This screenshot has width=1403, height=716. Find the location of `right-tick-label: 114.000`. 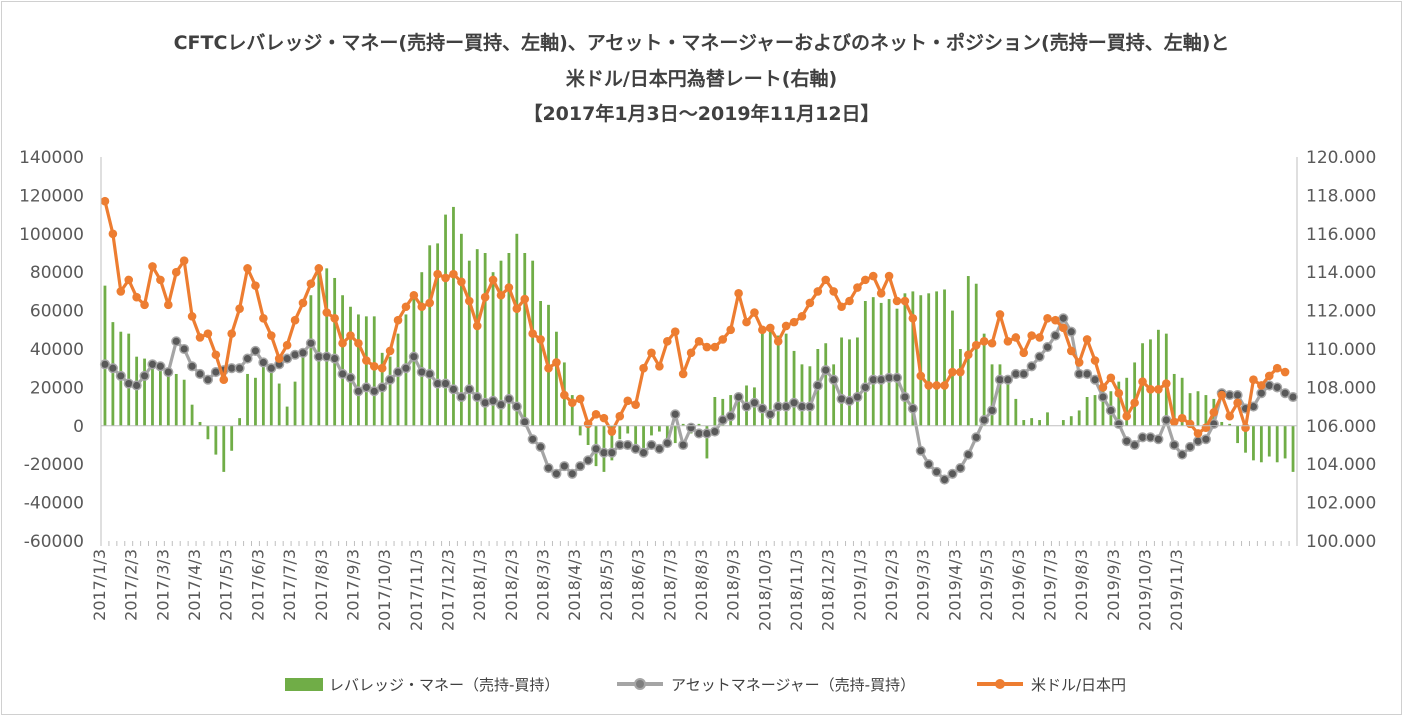

right-tick-label: 114.000 is located at coordinates (1341, 273).